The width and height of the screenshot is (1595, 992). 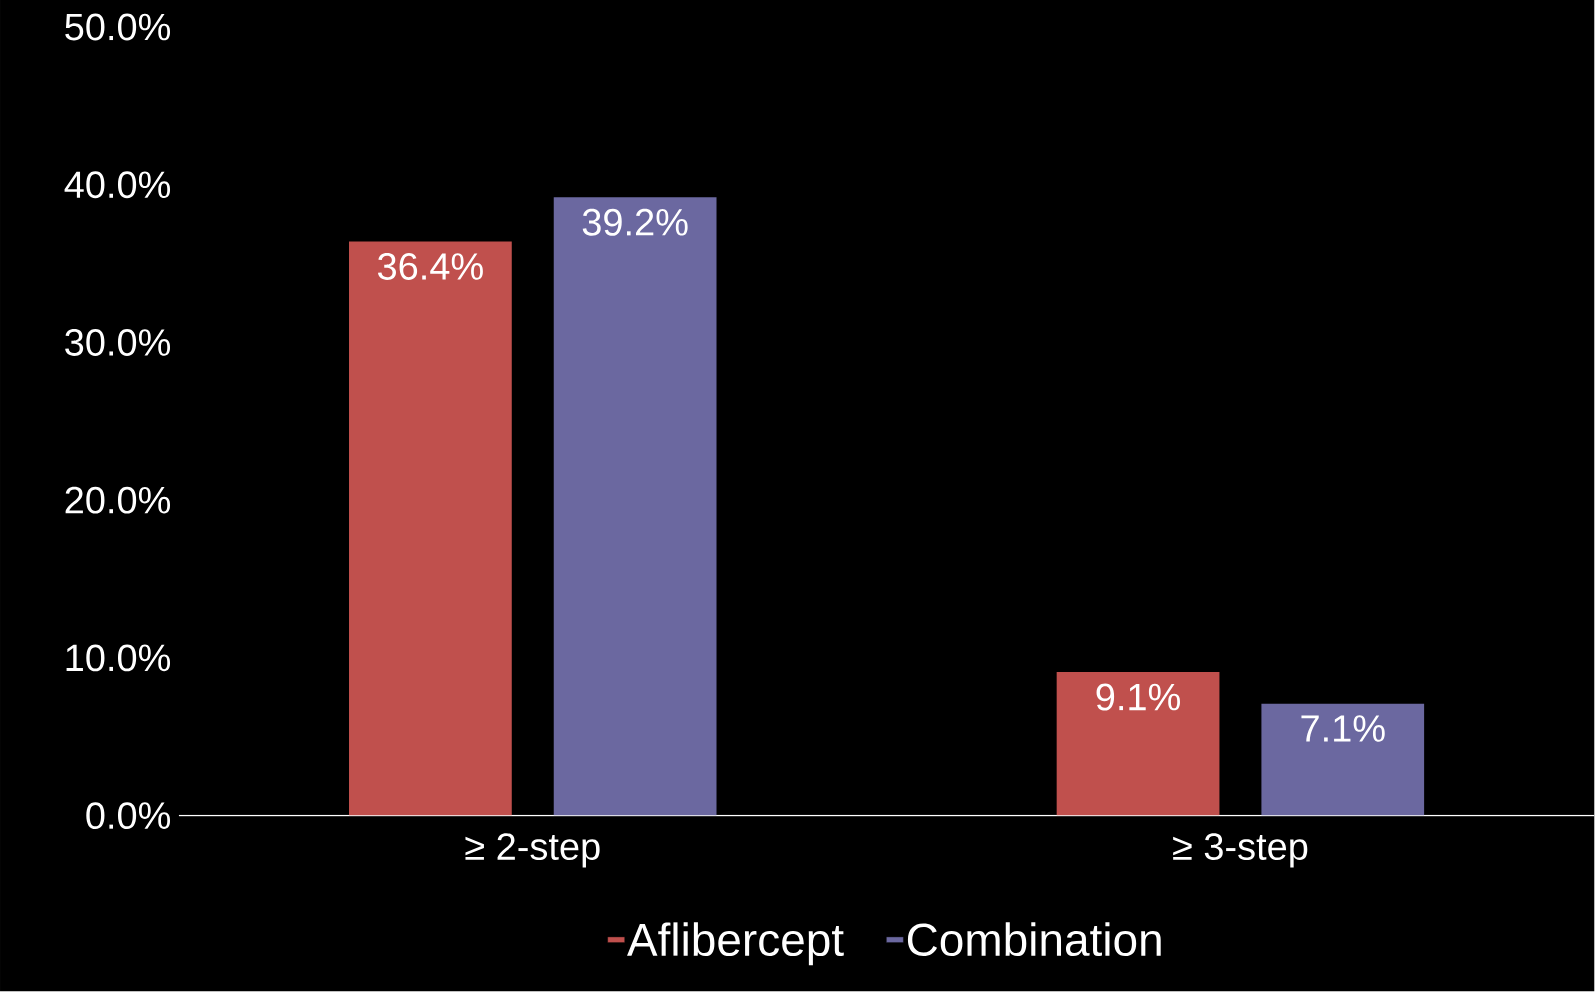 I want to click on y-tick-label: 10.0%, so click(x=118, y=658).